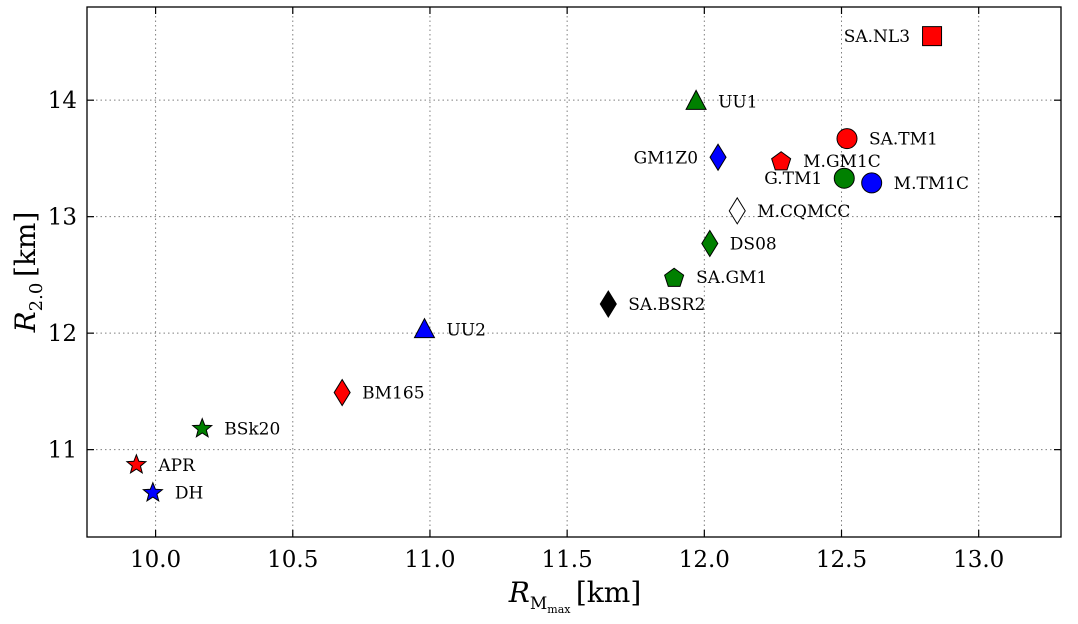 This screenshot has width=1078, height=624. Describe the element at coordinates (731, 278) in the screenshot. I see `point-label-sa-gm1: SA.GM1` at that location.